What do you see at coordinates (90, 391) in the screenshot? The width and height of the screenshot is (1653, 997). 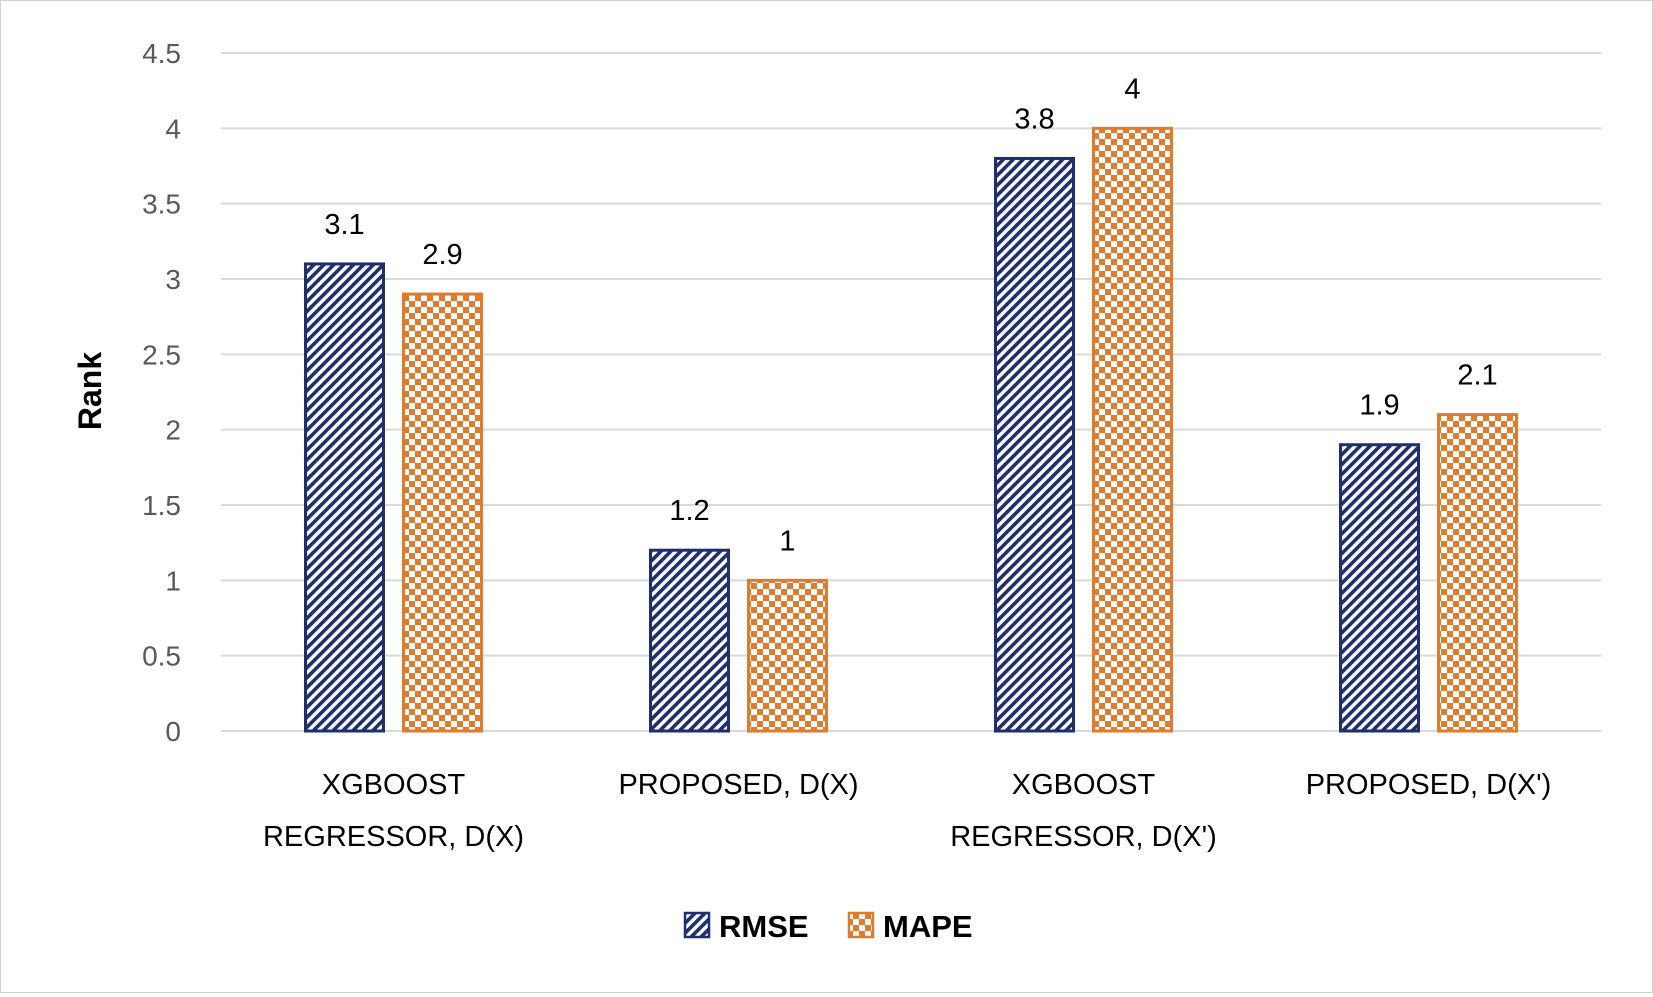 I see `y-axis-title: Rank` at bounding box center [90, 391].